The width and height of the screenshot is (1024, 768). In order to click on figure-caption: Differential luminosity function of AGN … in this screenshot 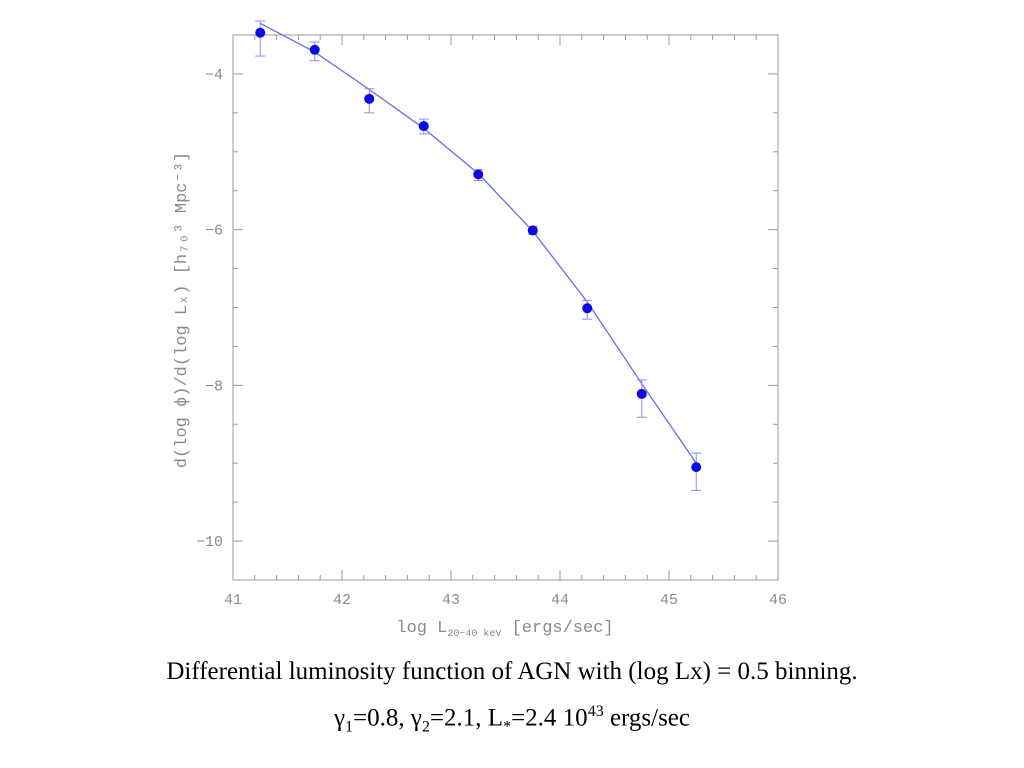, I will do `click(512, 699)`.